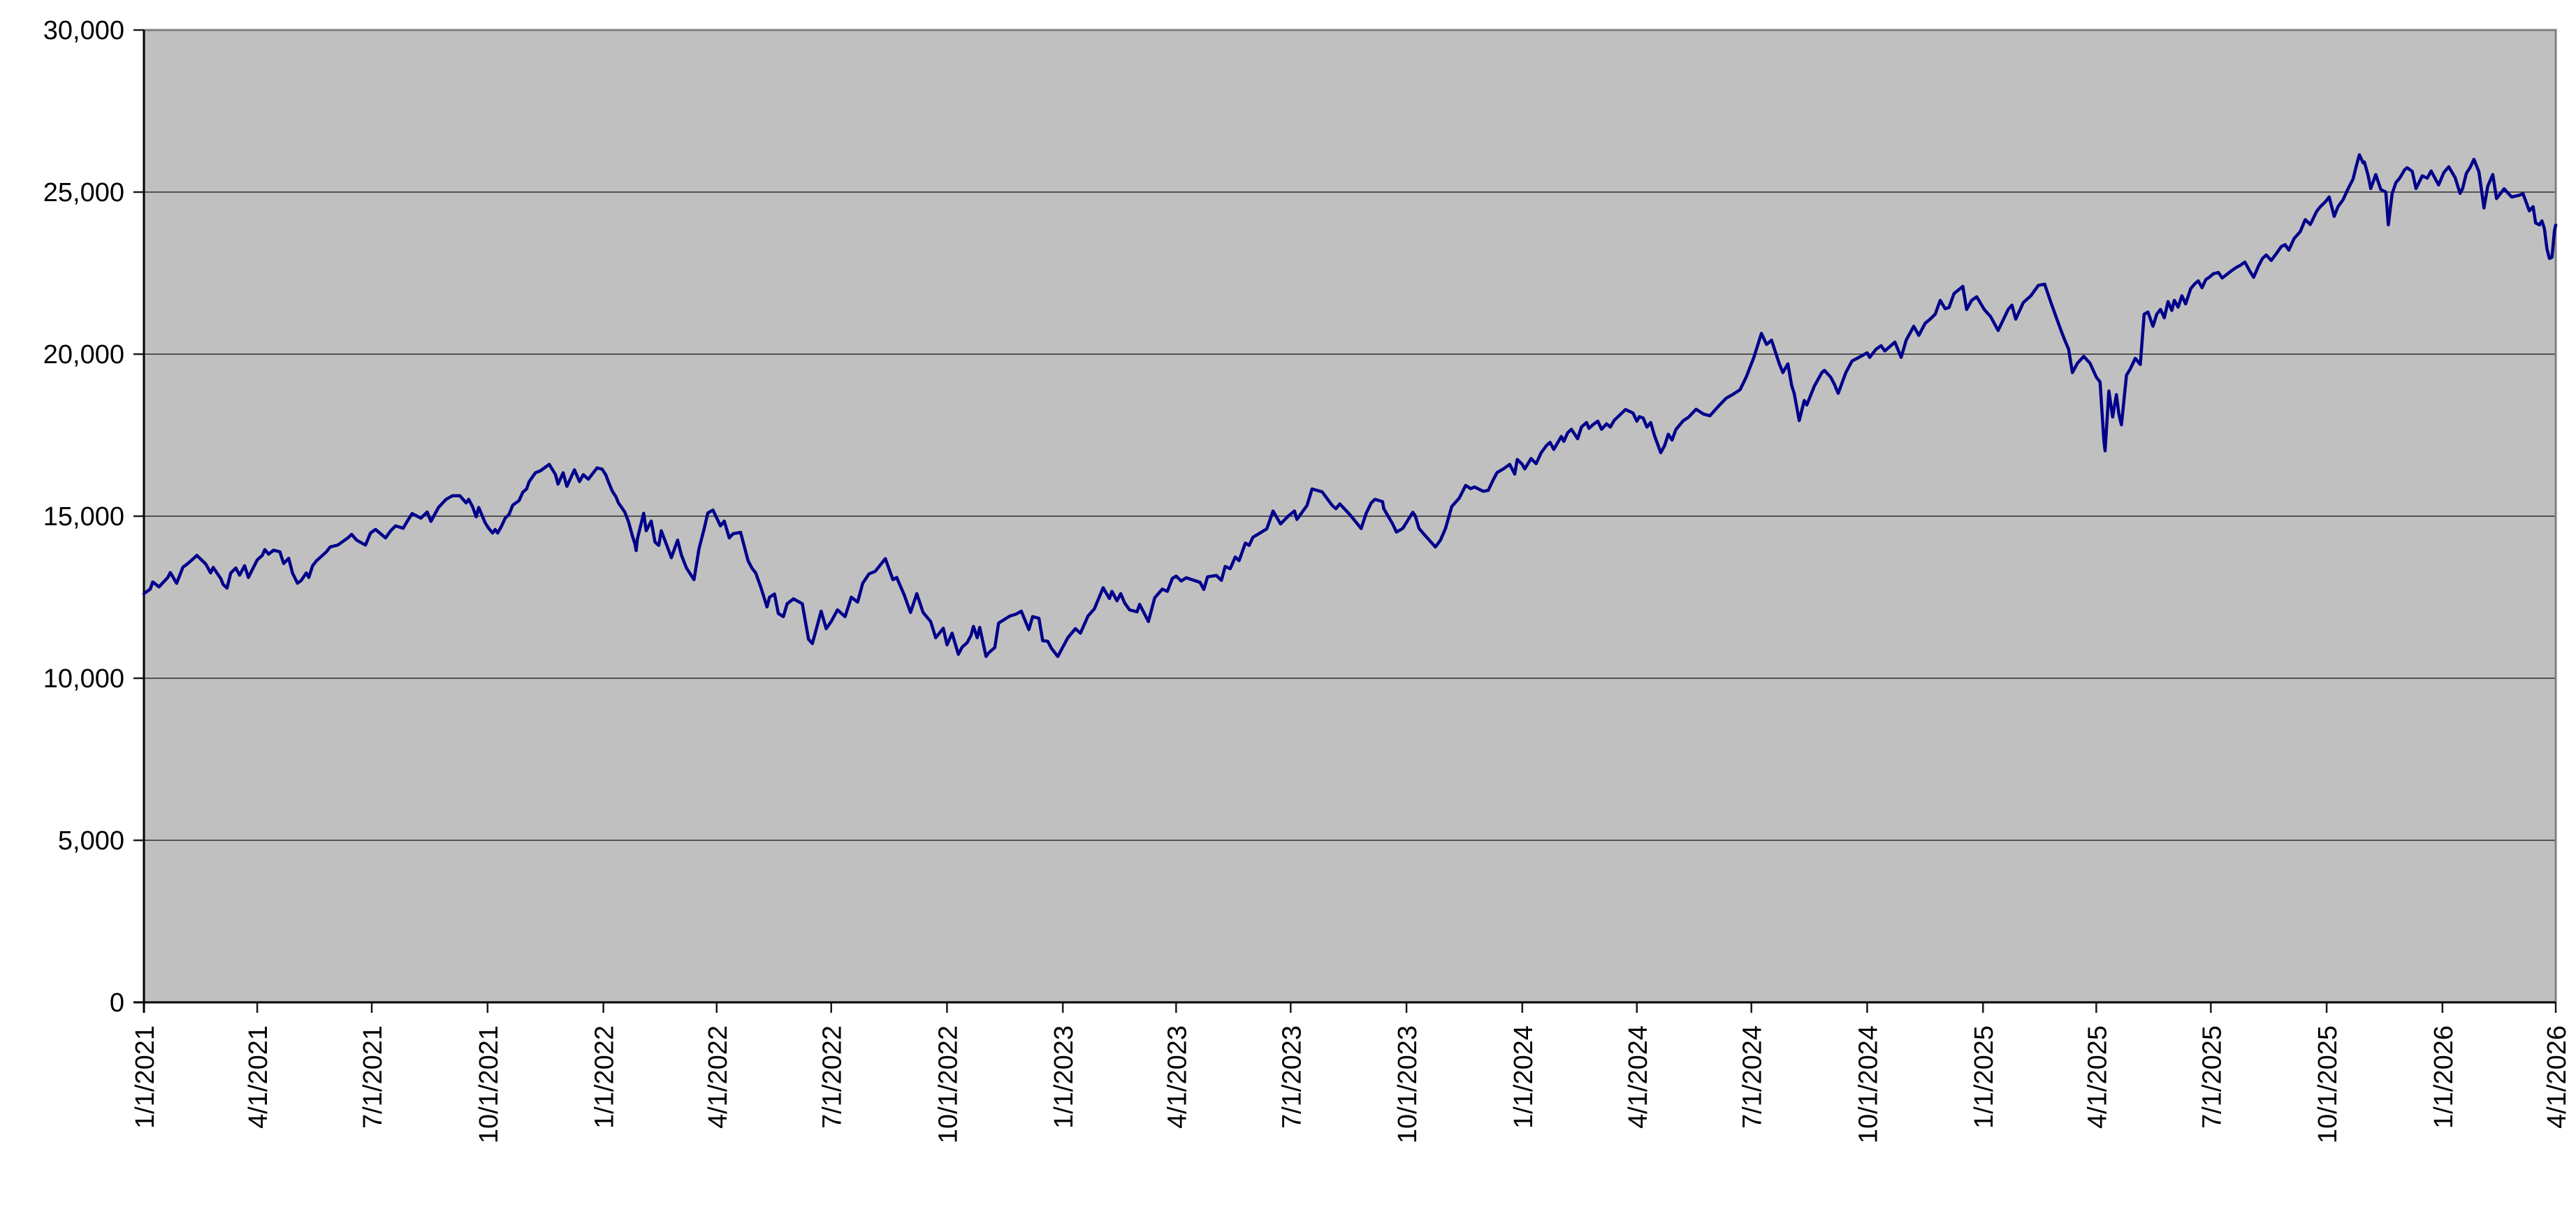 The image size is (2576, 1207). Describe the element at coordinates (1064, 1077) in the screenshot. I see `x-tick-label: 1/1/2023` at that location.